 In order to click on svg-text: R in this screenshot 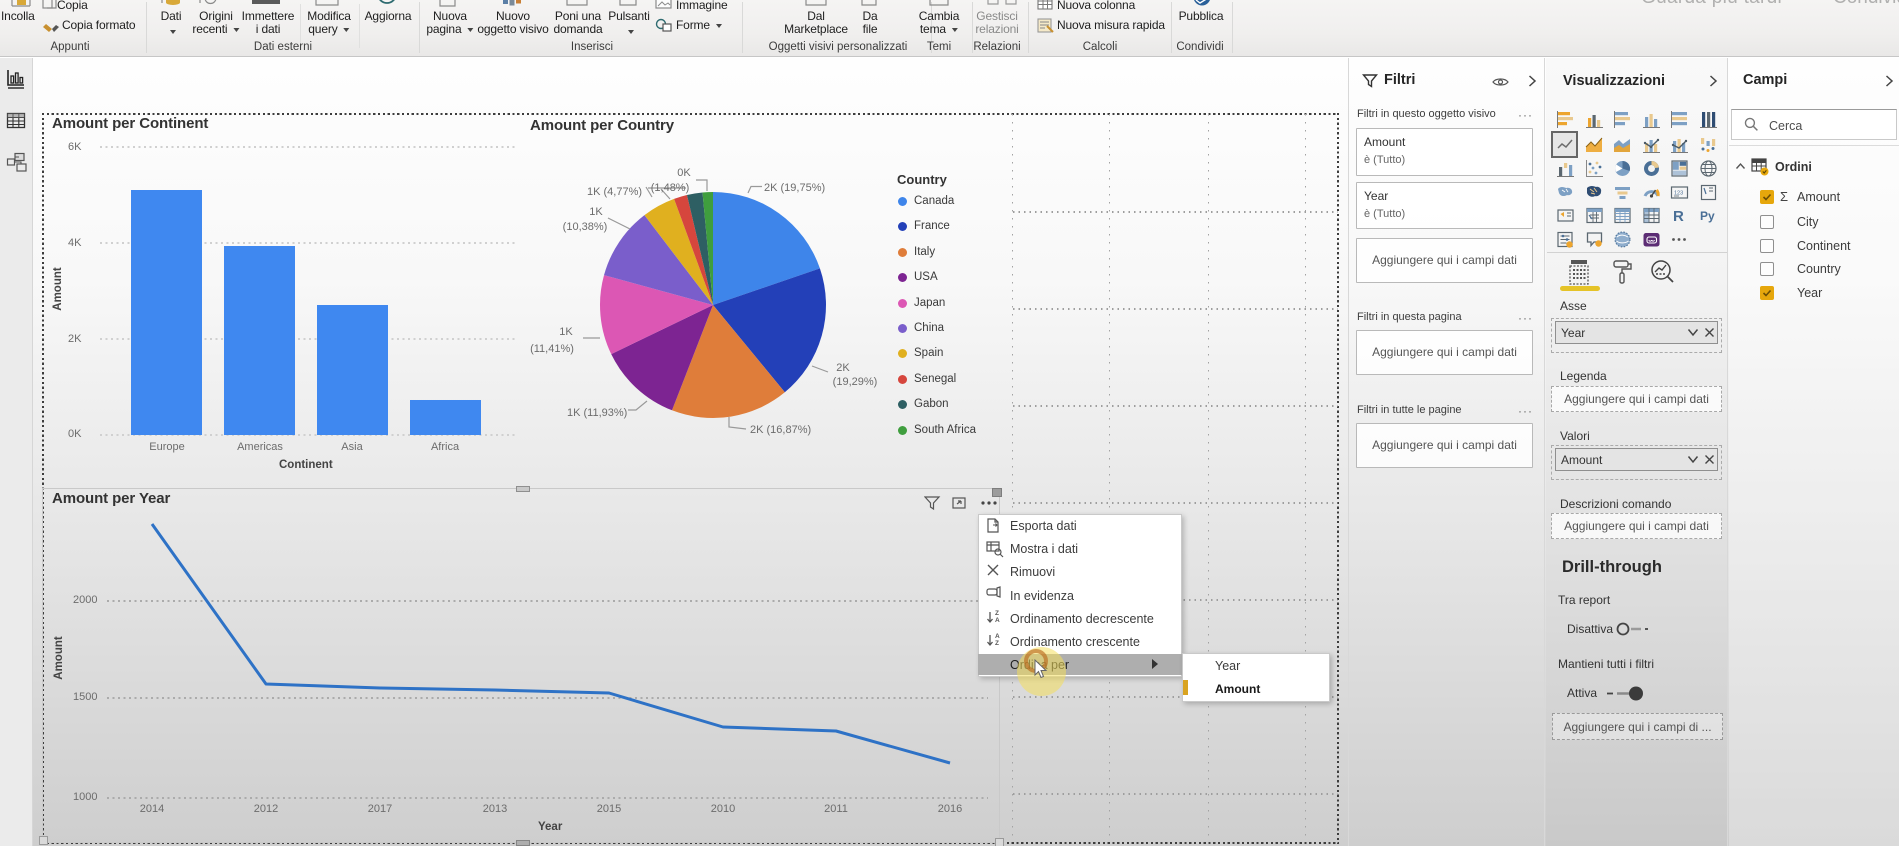, I will do `click(1678, 216)`.